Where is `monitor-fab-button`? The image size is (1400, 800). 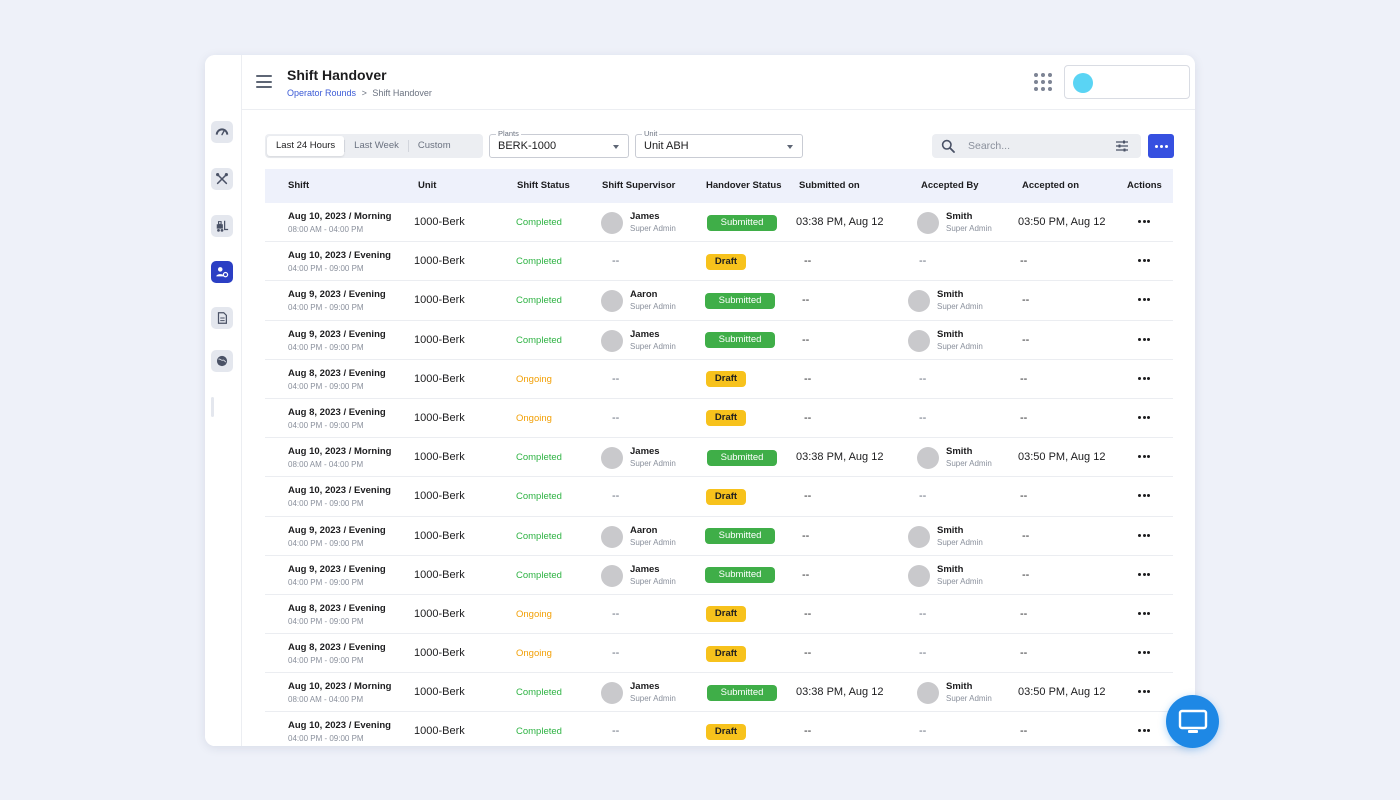
monitor-fab-button is located at coordinates (1192, 721).